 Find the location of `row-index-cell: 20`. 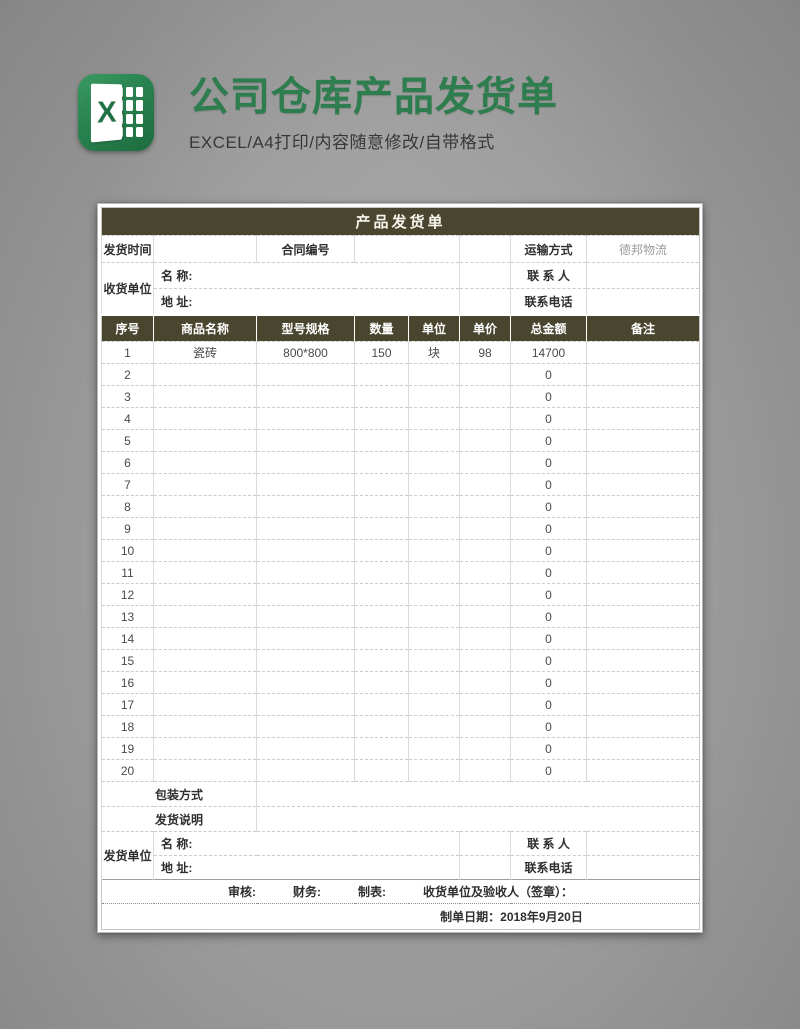

row-index-cell: 20 is located at coordinates (127, 770).